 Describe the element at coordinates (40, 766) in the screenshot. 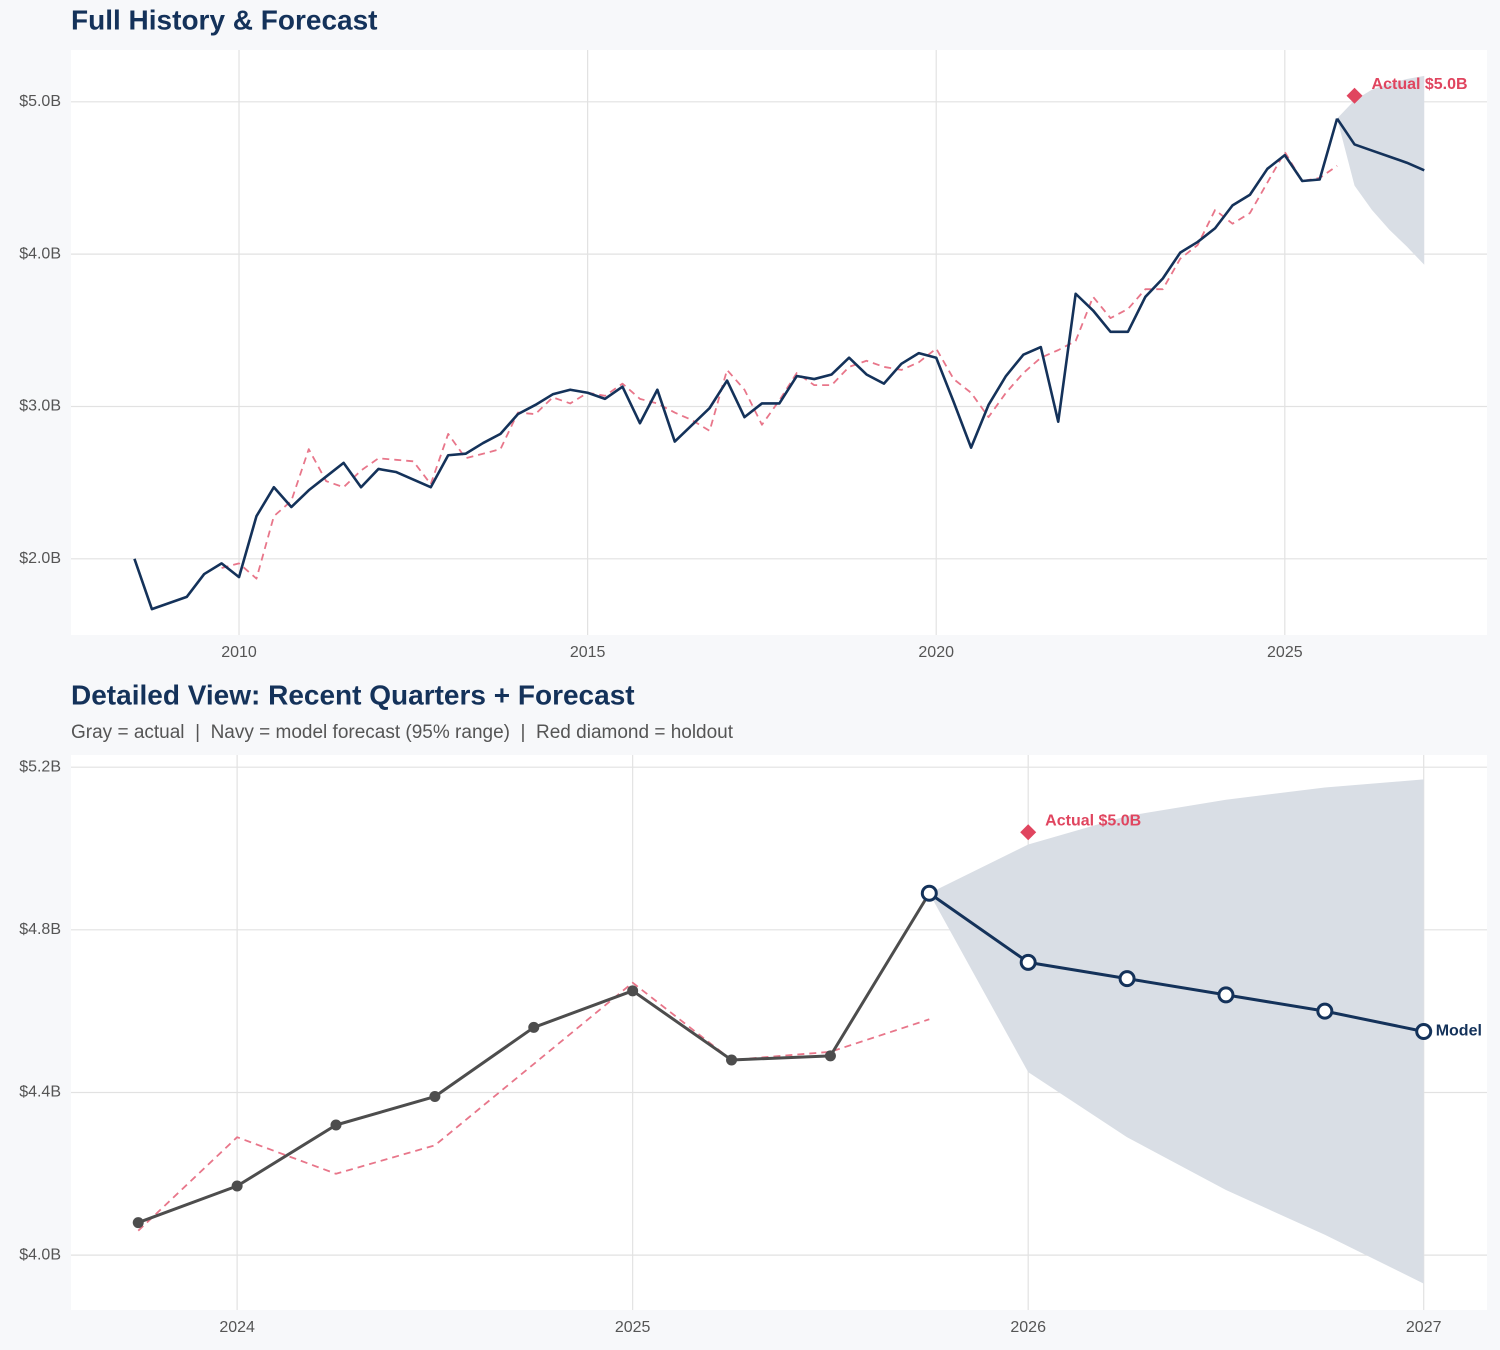

I see `y-tick-label: $5.2B` at that location.